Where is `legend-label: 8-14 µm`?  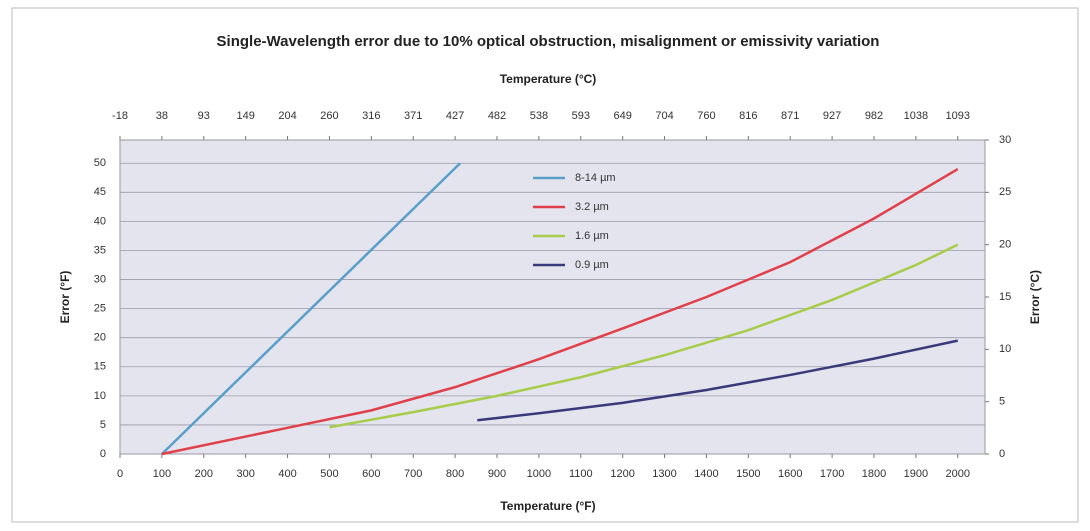 legend-label: 8-14 µm is located at coordinates (595, 178).